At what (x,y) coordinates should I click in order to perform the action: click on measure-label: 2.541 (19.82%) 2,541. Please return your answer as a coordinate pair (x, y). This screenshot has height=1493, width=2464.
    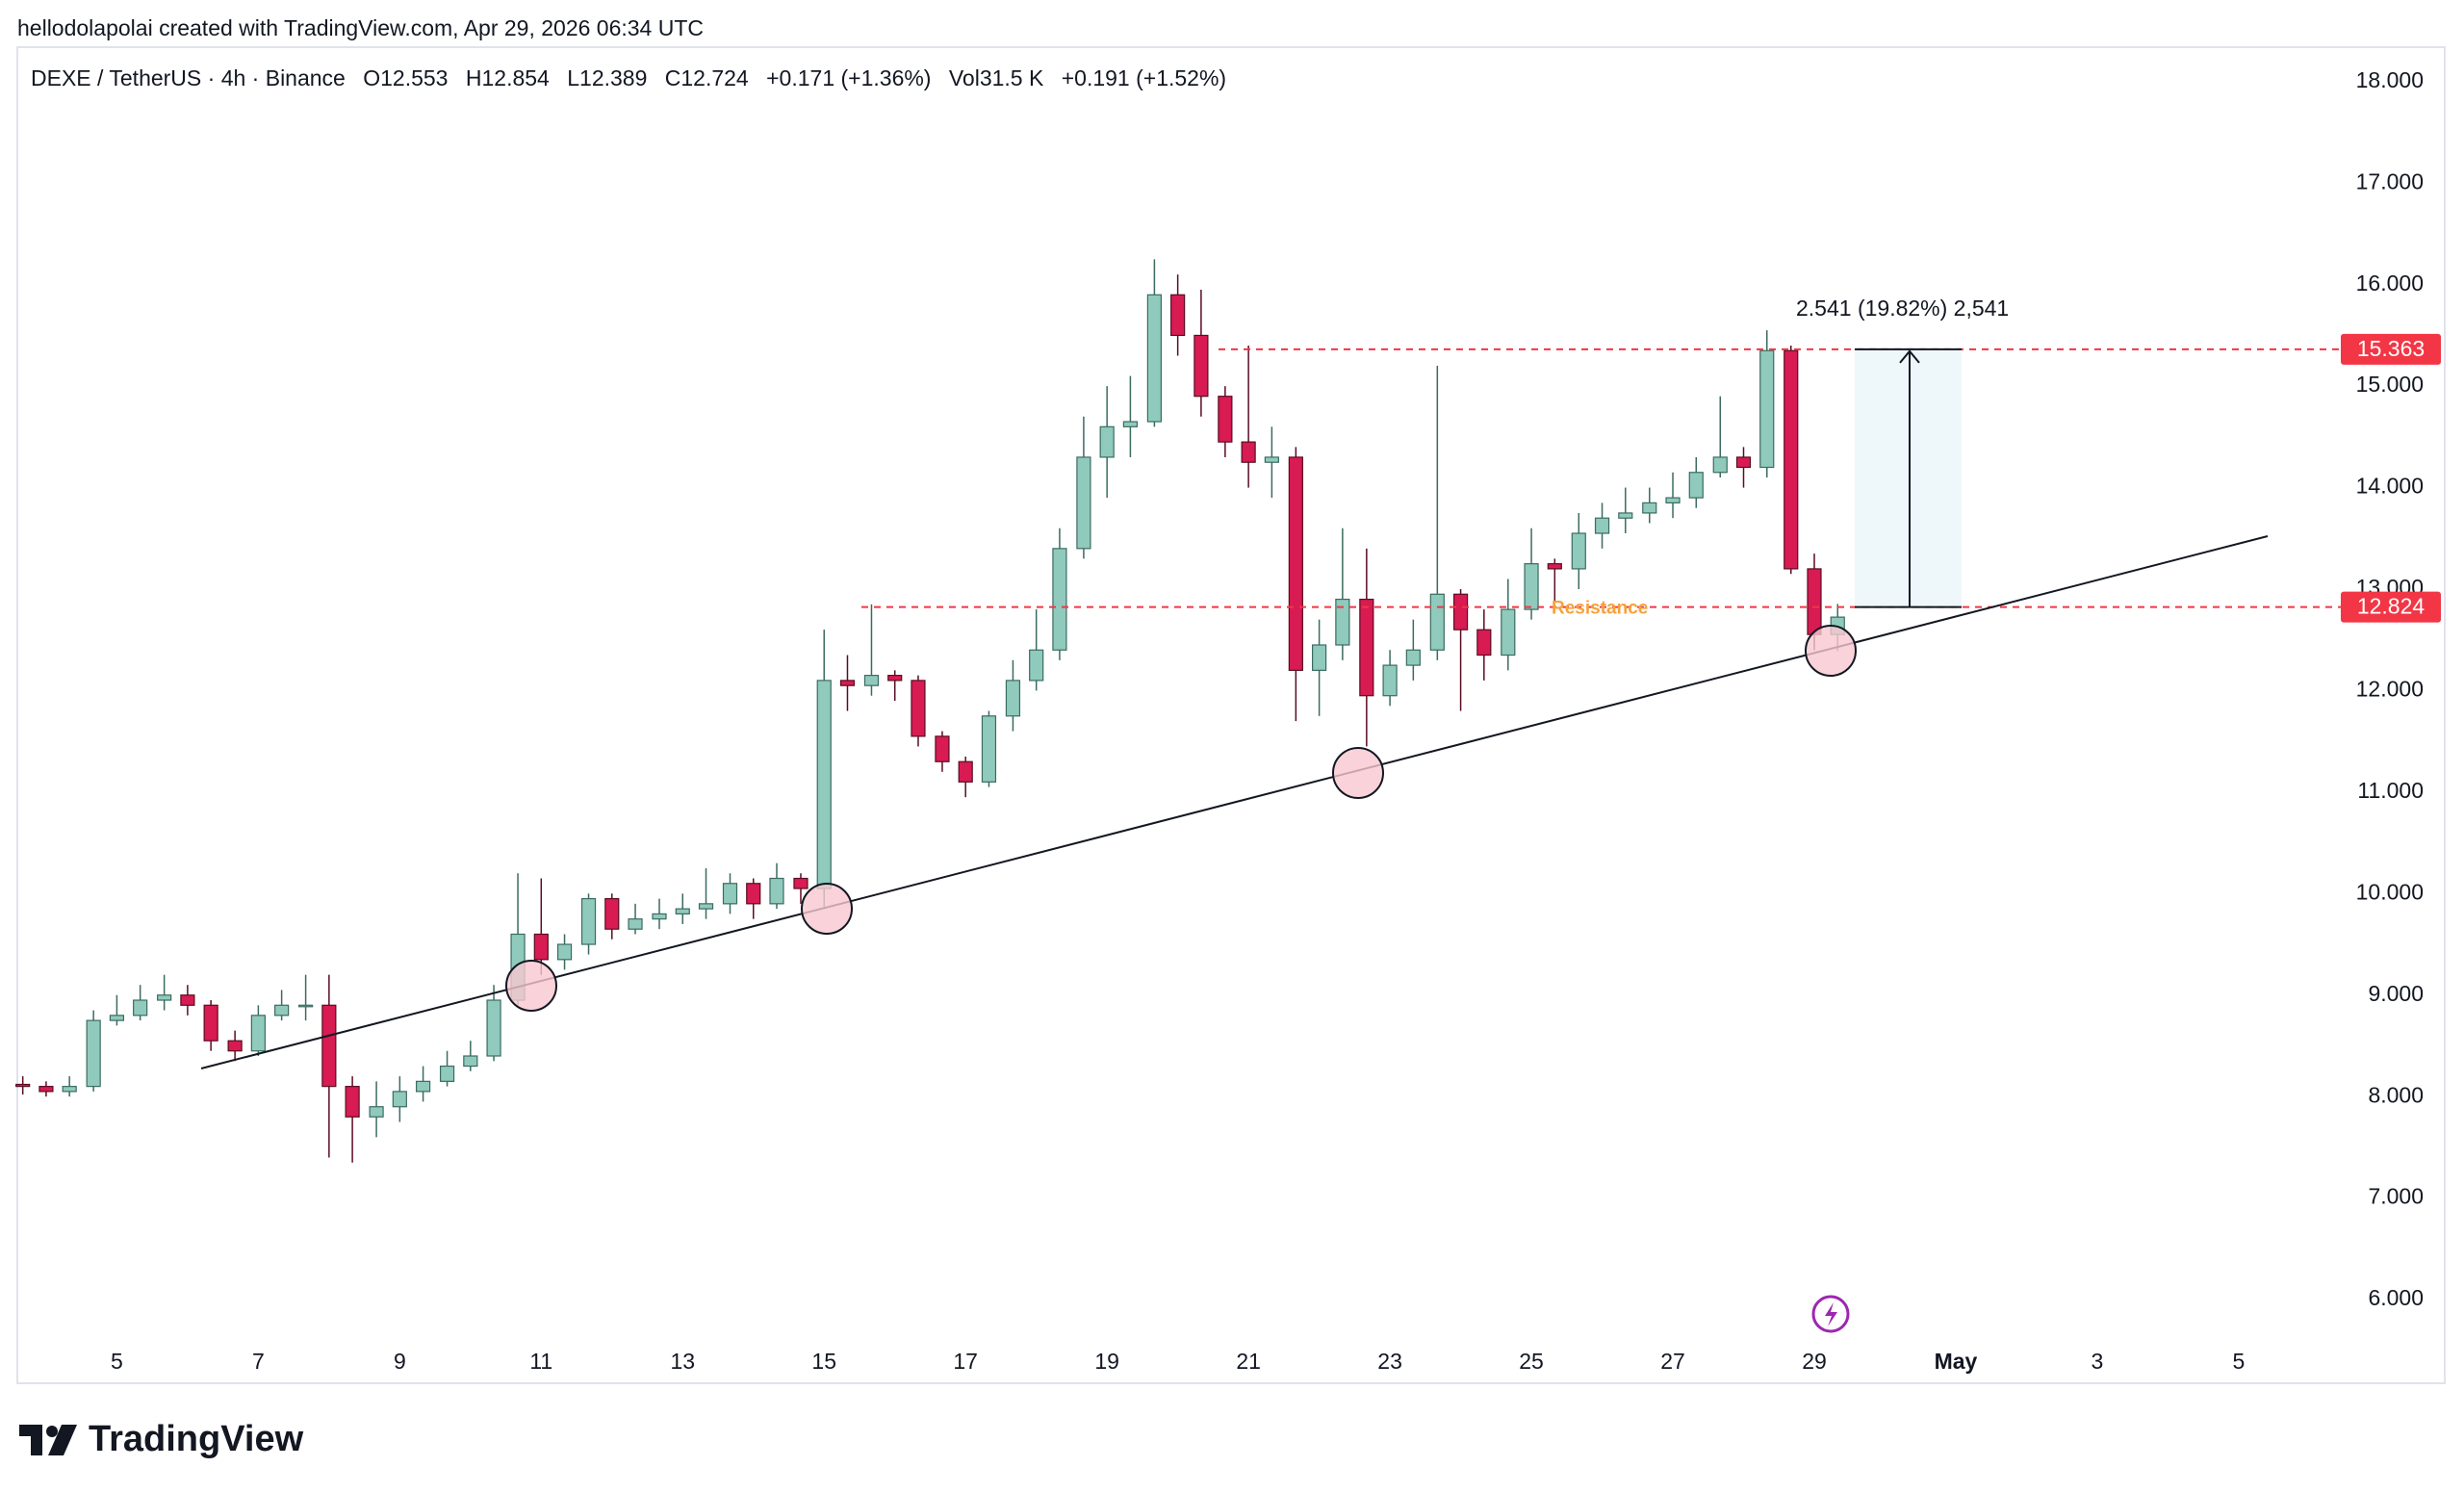
    Looking at the image, I should click on (1902, 308).